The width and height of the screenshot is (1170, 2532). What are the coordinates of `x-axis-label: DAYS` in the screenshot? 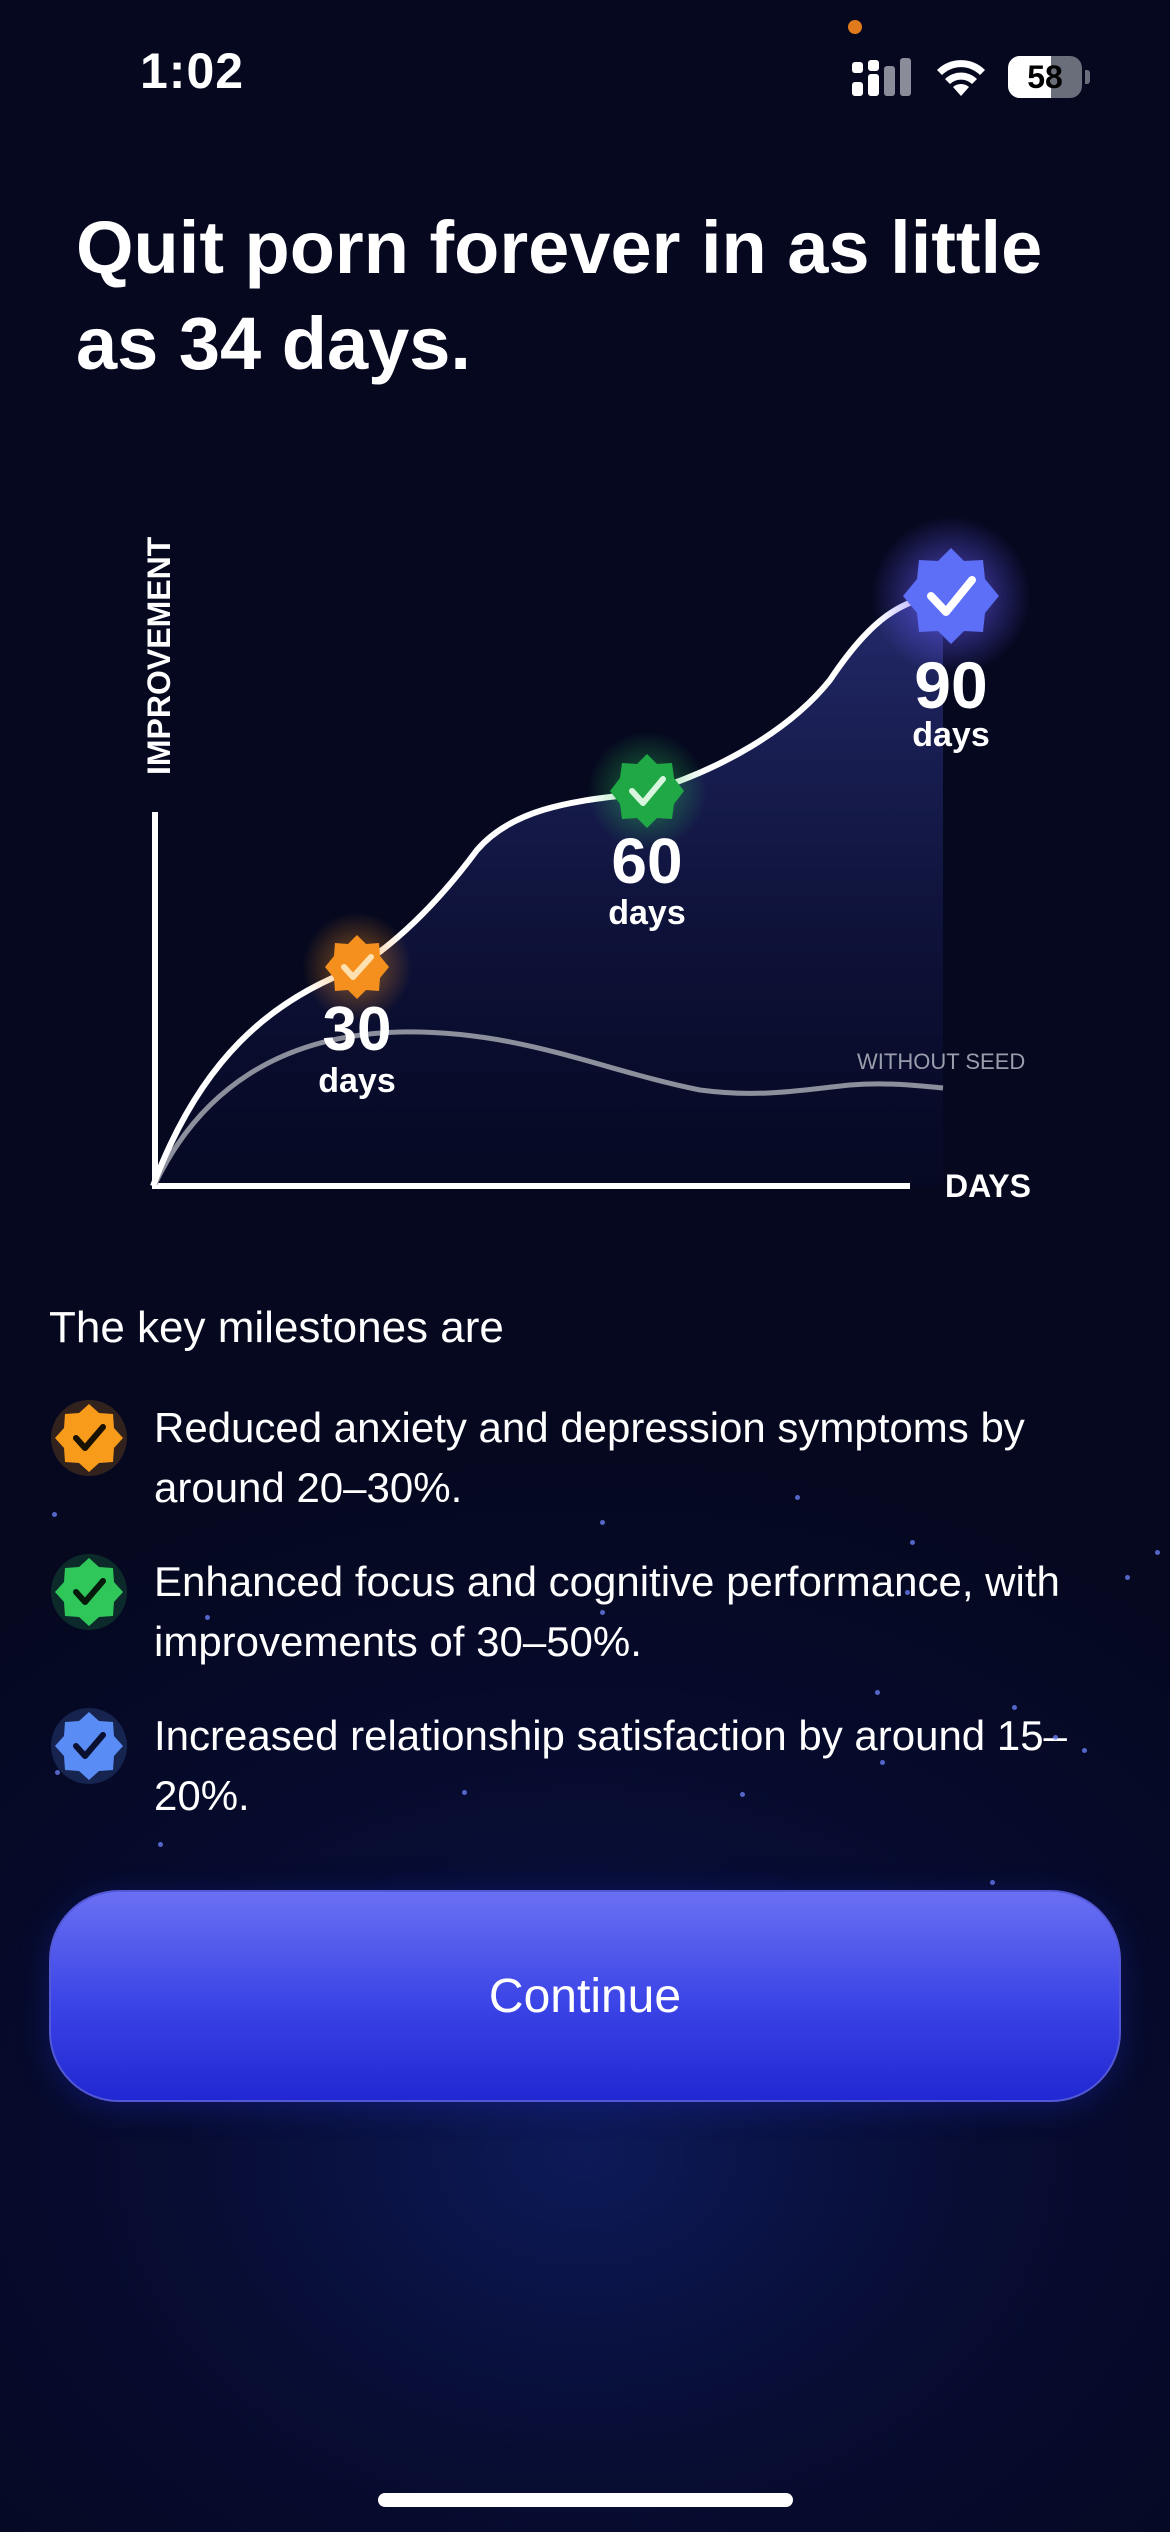 It's located at (988, 1186).